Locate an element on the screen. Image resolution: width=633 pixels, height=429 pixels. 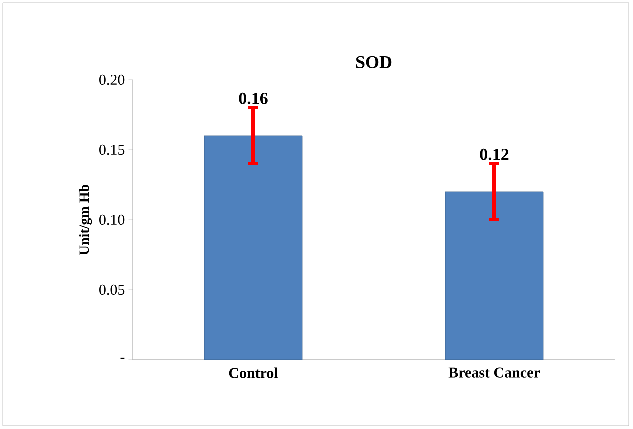
x-tick-label: Control is located at coordinates (253, 373).